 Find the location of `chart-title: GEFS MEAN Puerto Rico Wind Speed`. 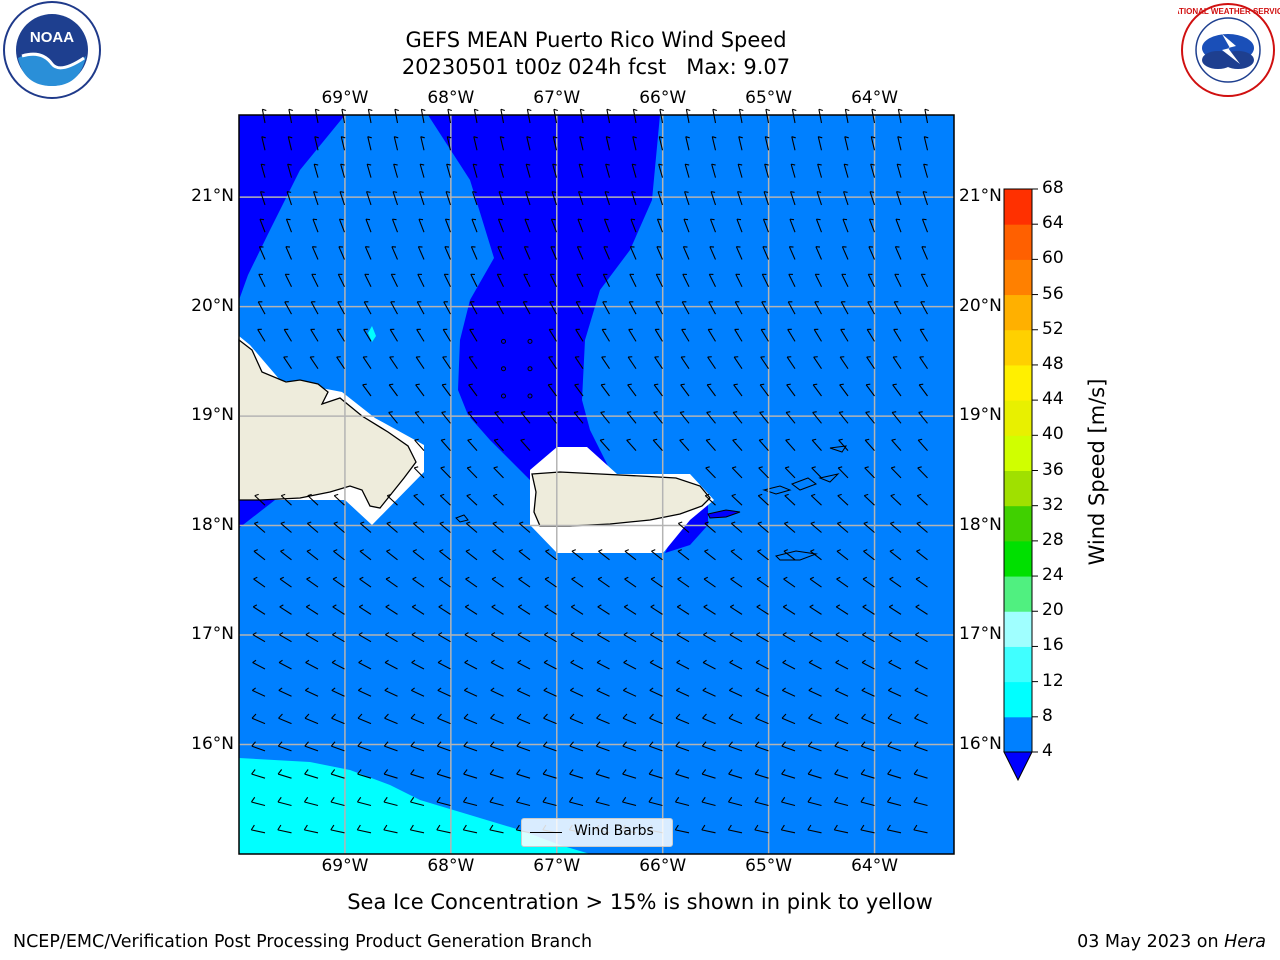

chart-title: GEFS MEAN Puerto Rico Wind Speed is located at coordinates (596, 40).